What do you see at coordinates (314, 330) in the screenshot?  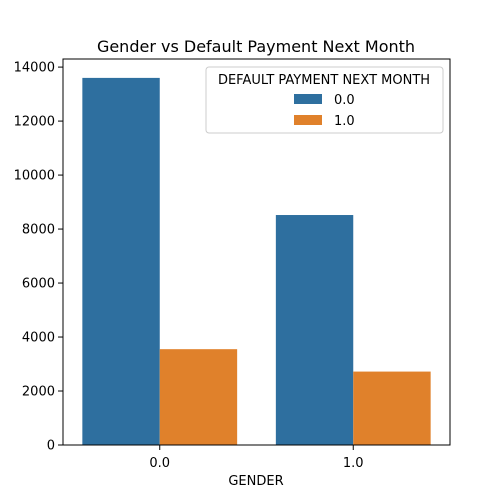 I see `bar-gender-1.0-default-0.0` at bounding box center [314, 330].